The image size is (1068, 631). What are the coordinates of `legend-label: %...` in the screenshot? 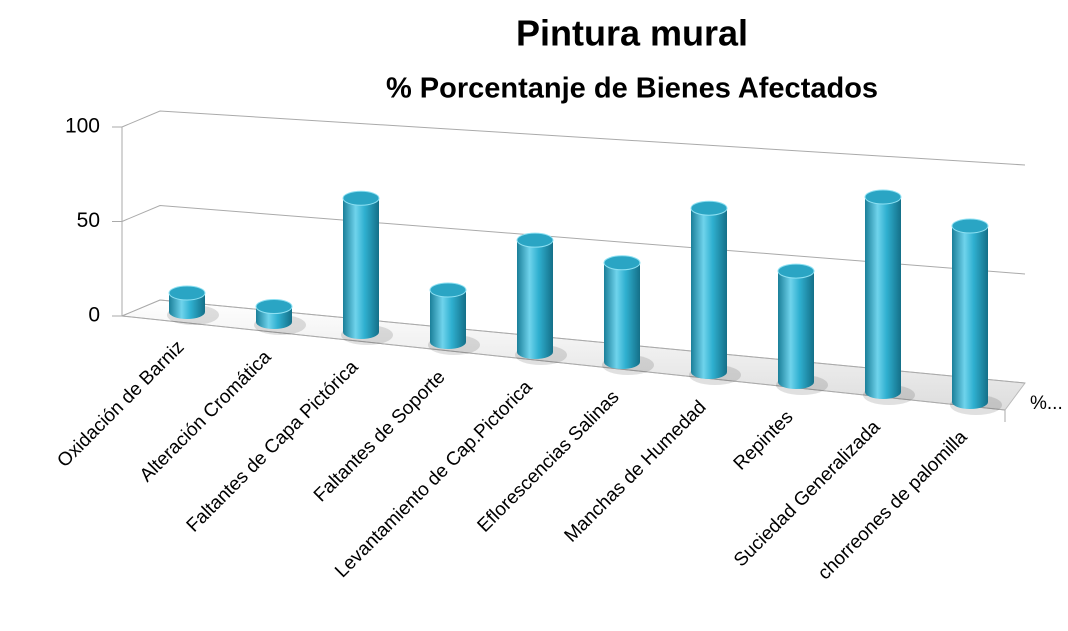 It's located at (1046, 403).